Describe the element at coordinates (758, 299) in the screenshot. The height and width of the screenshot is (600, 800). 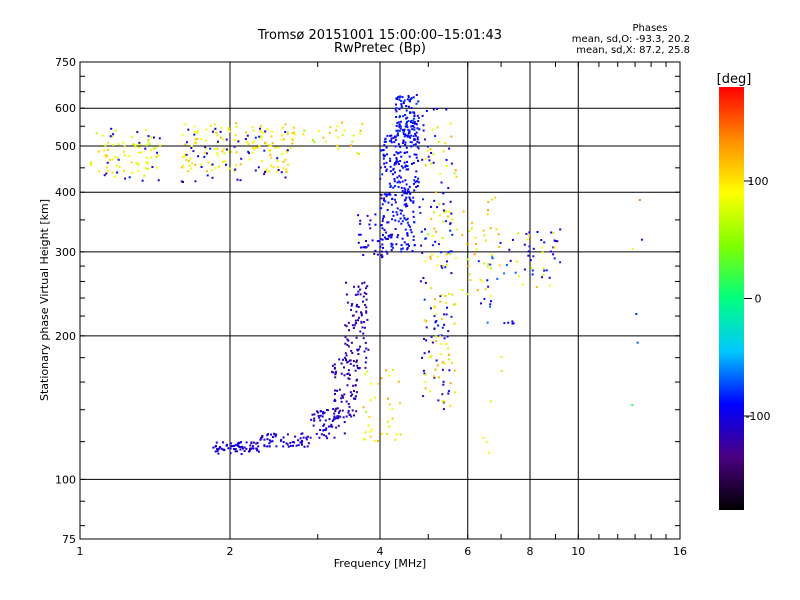
I see `colorbar-tick-label: 0` at that location.